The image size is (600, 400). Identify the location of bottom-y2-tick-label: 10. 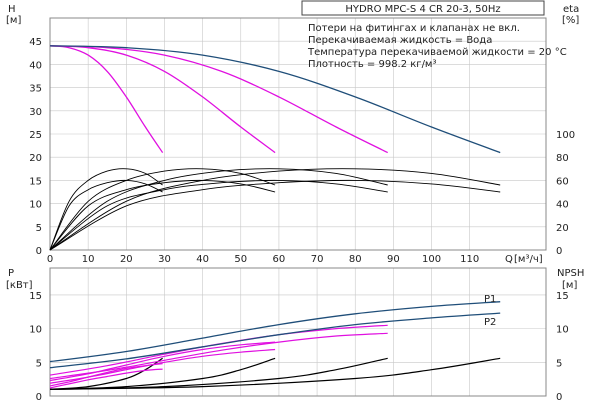
(562, 330).